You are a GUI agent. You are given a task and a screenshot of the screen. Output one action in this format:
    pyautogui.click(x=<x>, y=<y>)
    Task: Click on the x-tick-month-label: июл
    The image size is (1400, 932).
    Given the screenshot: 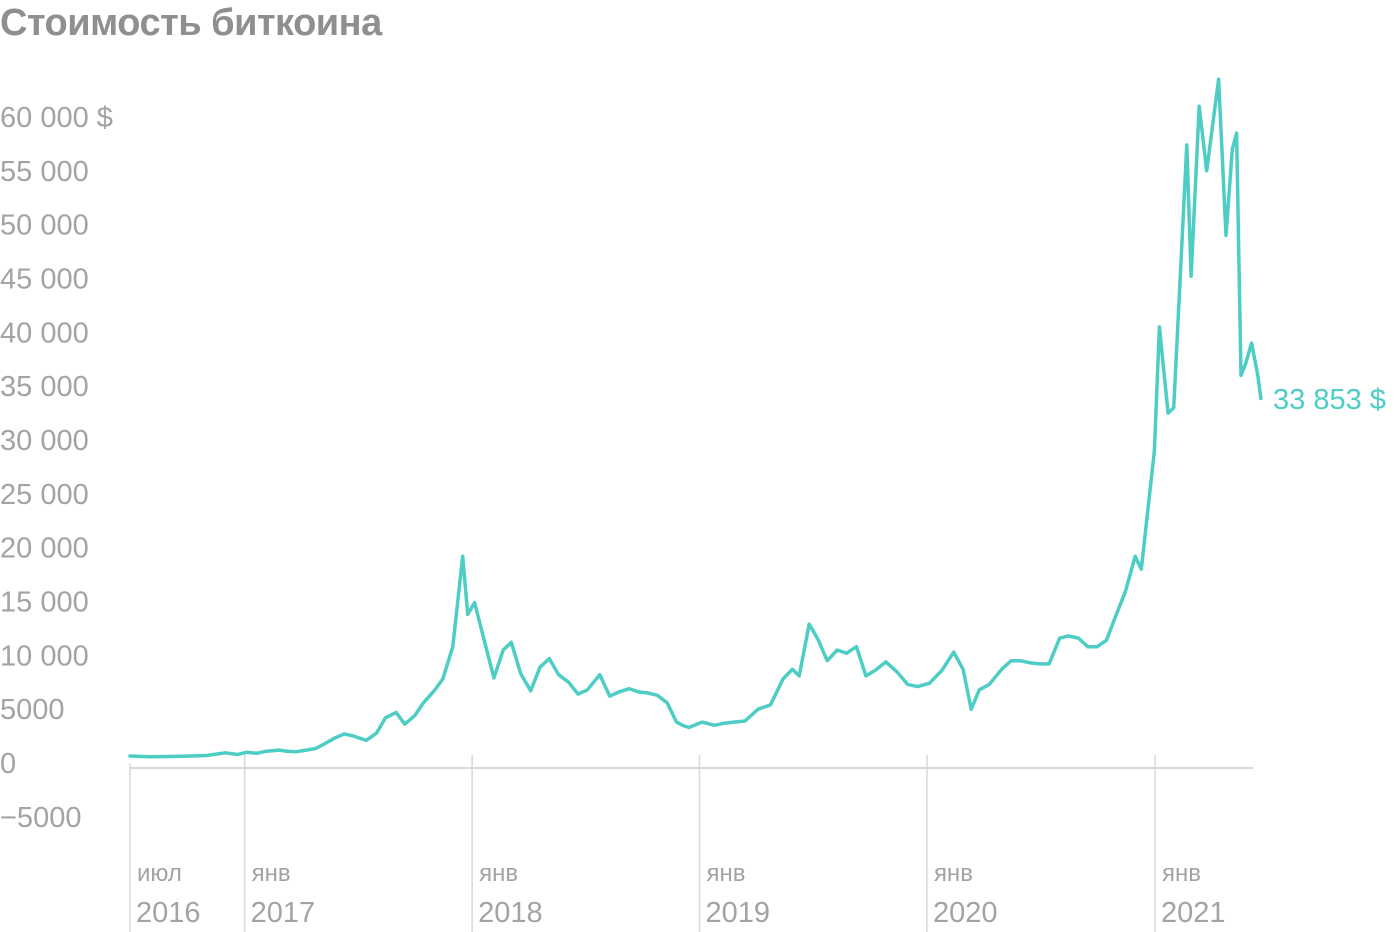 What is the action you would take?
    pyautogui.click(x=159, y=873)
    